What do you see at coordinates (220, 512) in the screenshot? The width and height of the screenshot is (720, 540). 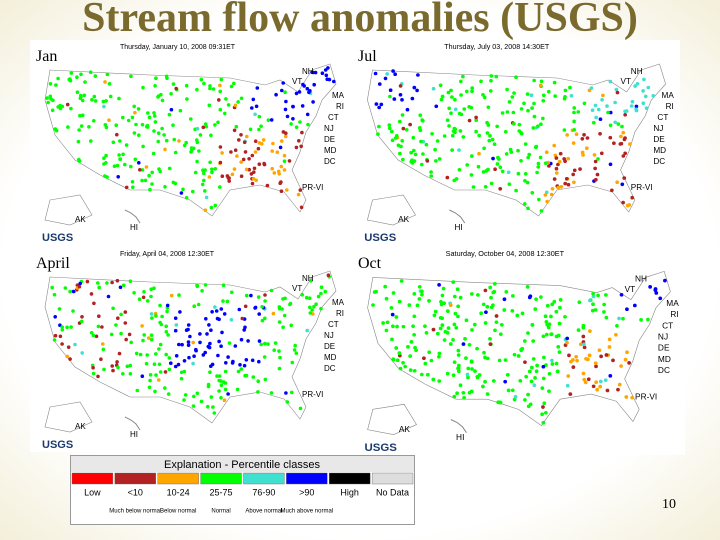 I see `legend-description: Normal` at bounding box center [220, 512].